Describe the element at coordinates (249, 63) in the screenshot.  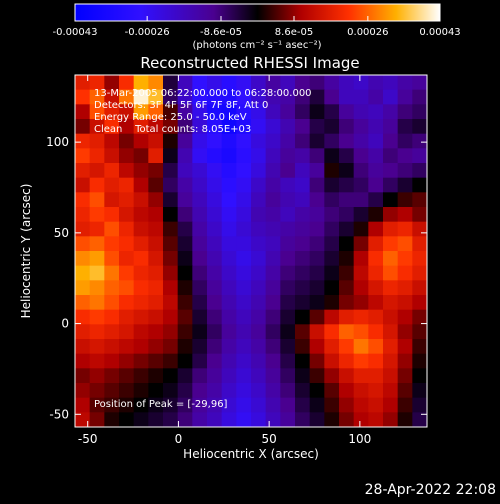
I see `chart-title: Reconstructed RHESSI Image` at that location.